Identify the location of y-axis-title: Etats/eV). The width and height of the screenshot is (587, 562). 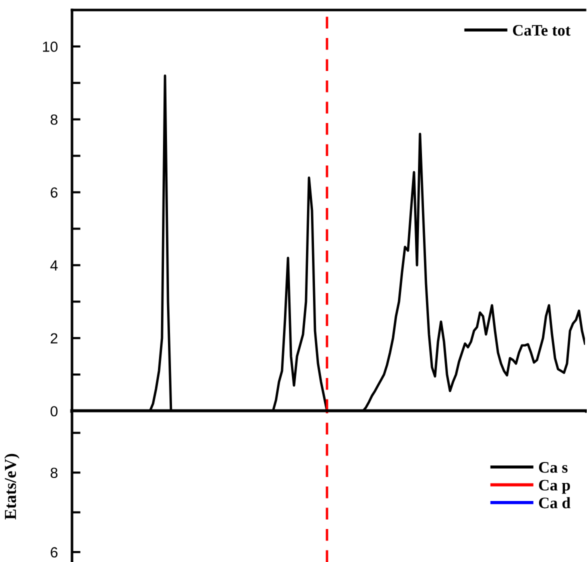
(12, 487).